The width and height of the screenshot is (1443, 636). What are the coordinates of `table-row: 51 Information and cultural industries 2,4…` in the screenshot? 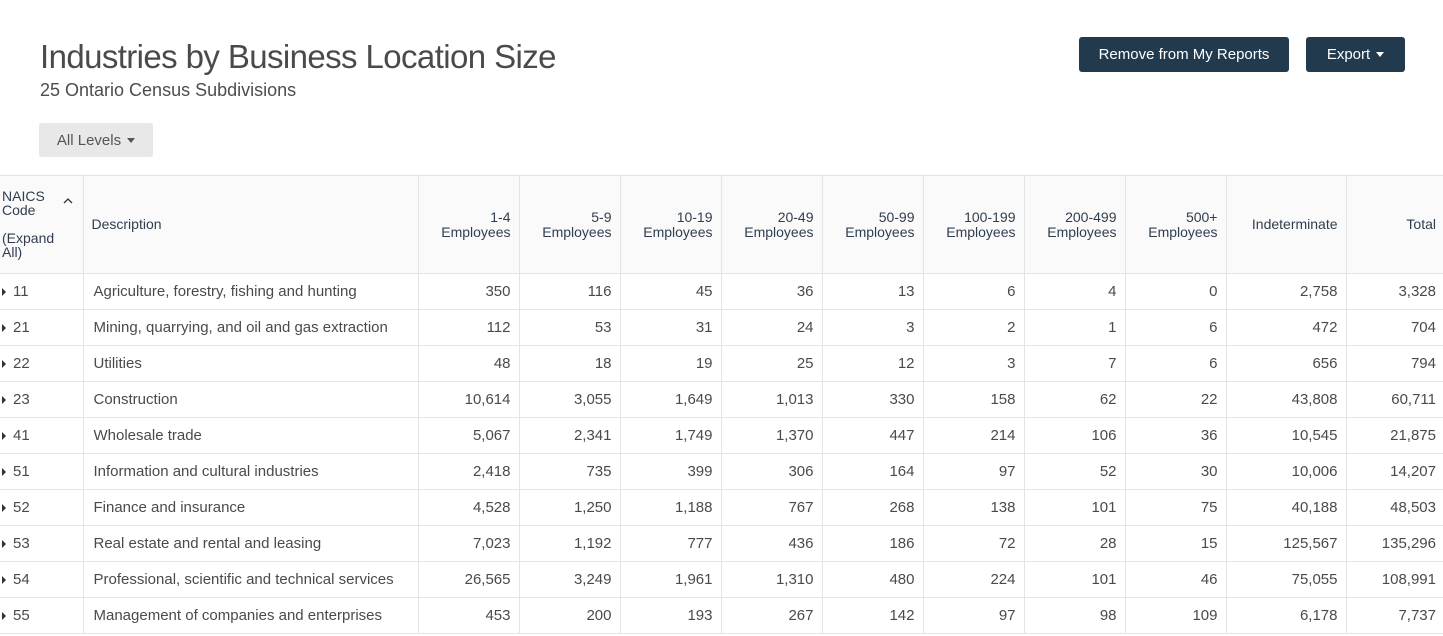 It's located at (721, 471).